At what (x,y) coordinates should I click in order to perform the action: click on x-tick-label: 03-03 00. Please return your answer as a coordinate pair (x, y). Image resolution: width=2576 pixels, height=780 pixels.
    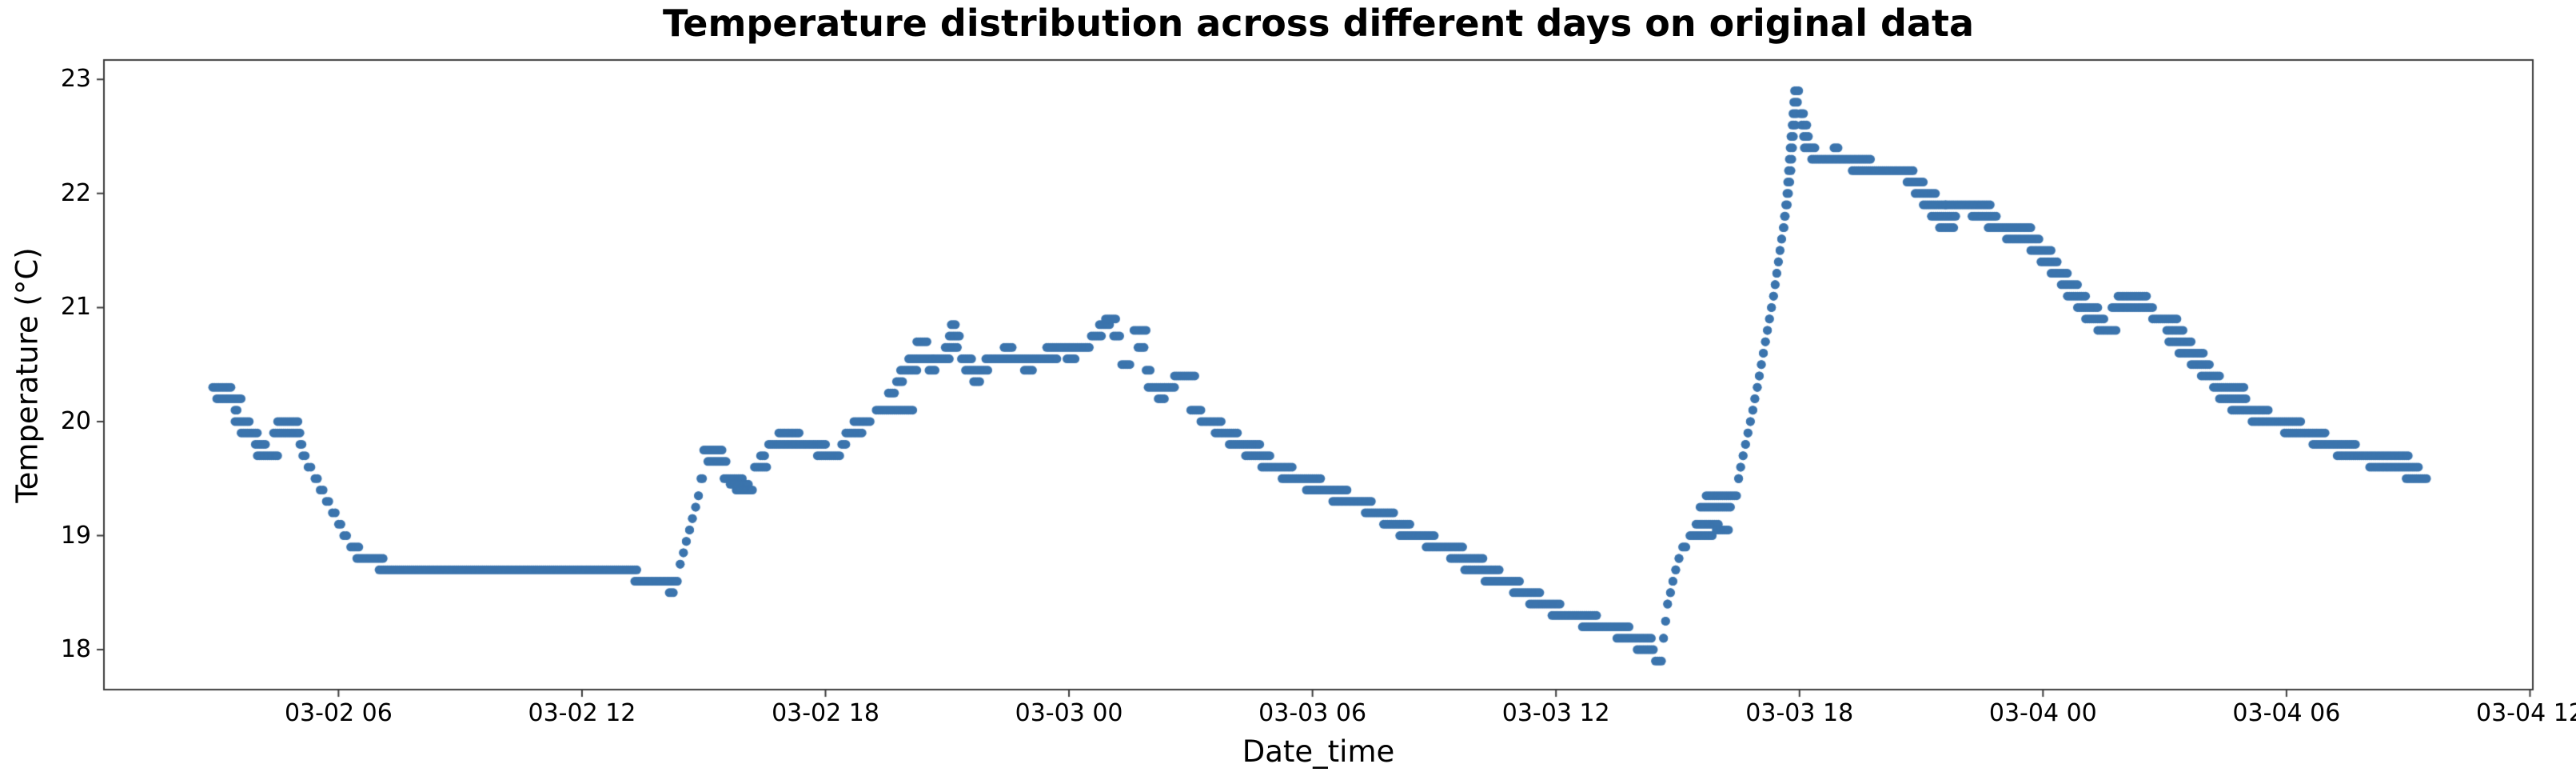
    Looking at the image, I should click on (1069, 713).